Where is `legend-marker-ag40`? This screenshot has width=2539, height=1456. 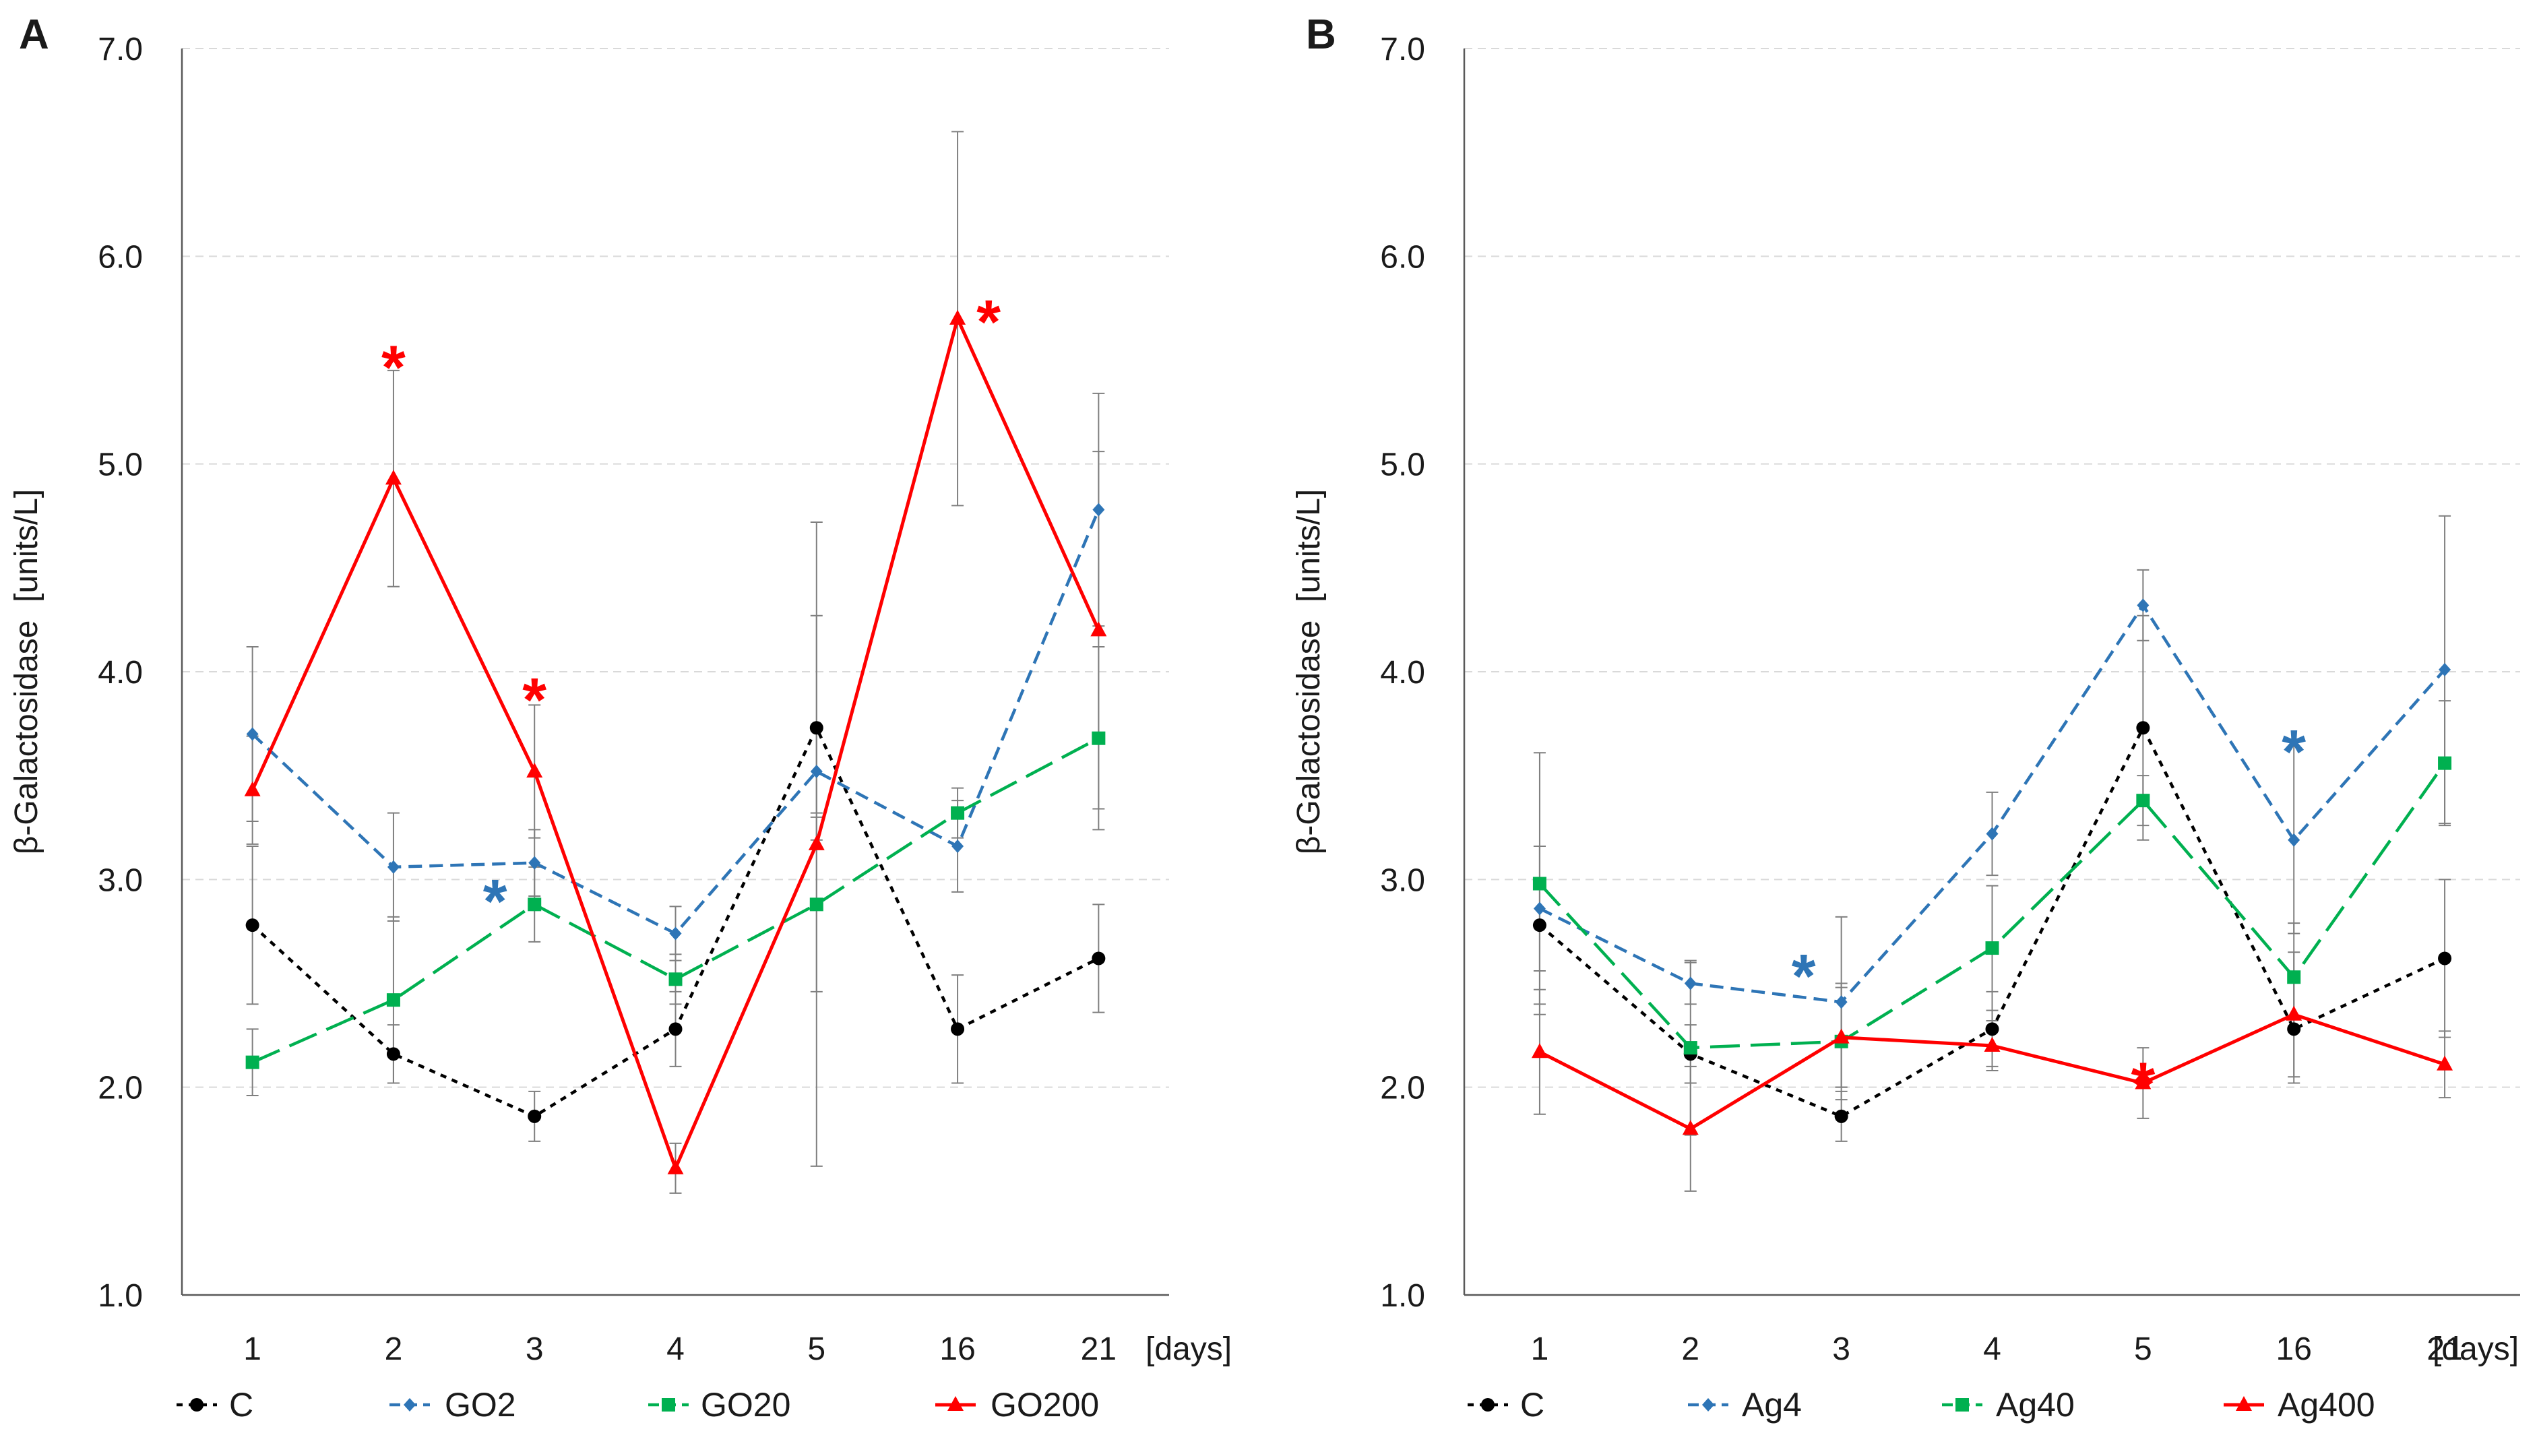 legend-marker-ag40 is located at coordinates (1962, 1405).